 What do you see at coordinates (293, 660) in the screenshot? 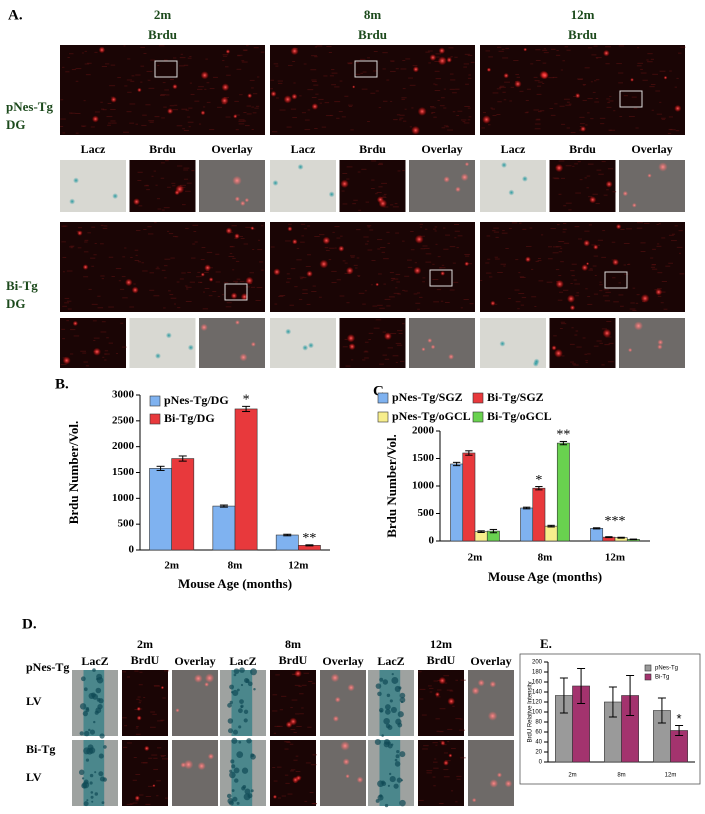
I see `column-header: BrdU` at bounding box center [293, 660].